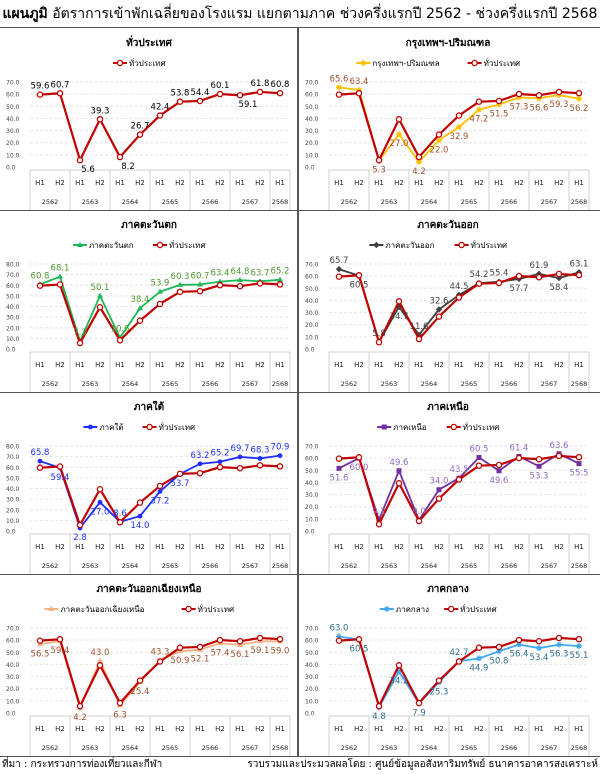  Describe the element at coordinates (559, 288) in the screenshot. I see `data-label: 58.4` at that location.